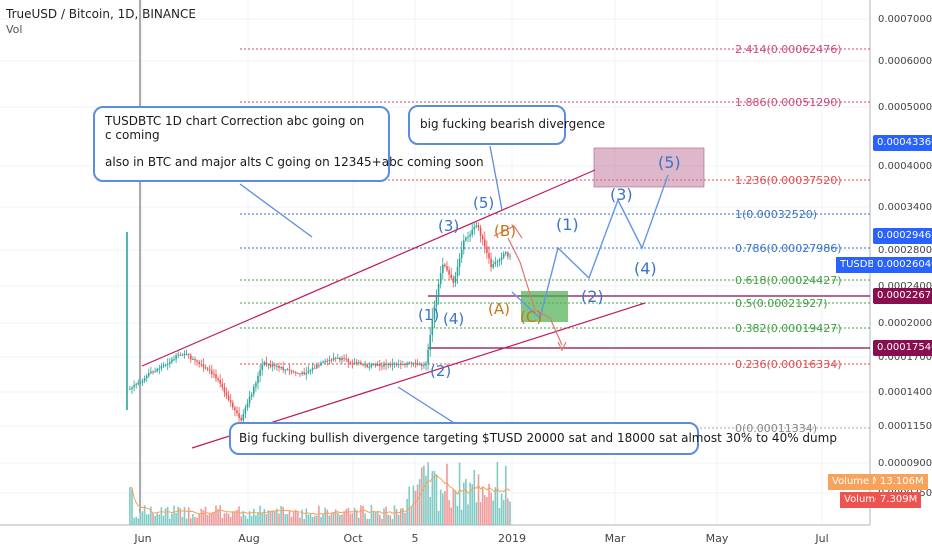 Image resolution: width=932 pixels, height=550 pixels. Describe the element at coordinates (899, 500) in the screenshot. I see `volume-value: 7.309M` at that location.